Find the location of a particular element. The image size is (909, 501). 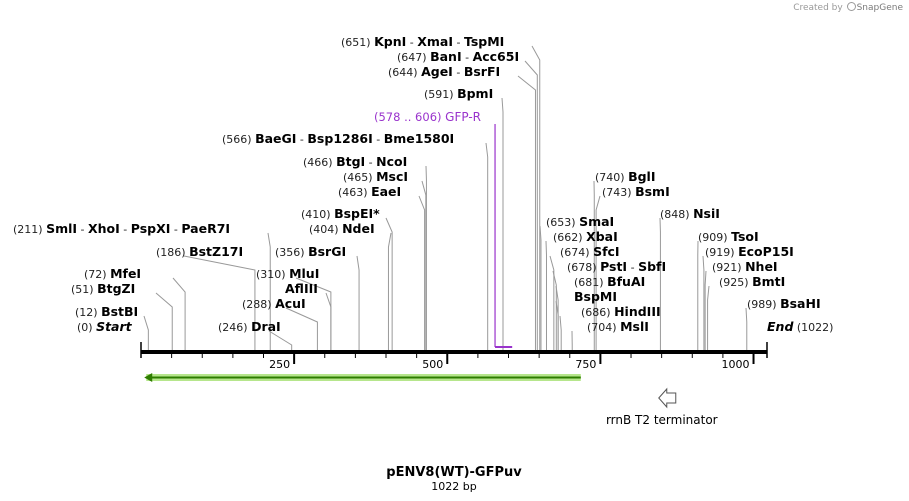

site-label-mfei: (72) MfeI is located at coordinates (112, 273).